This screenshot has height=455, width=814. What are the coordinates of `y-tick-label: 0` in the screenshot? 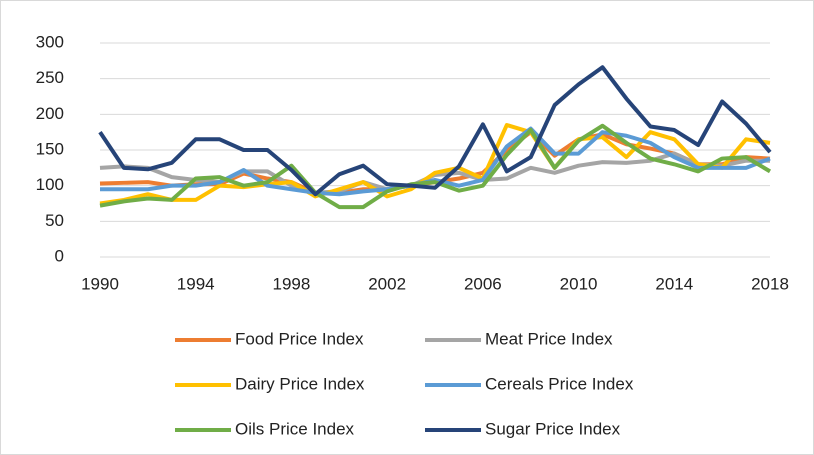 It's located at (59, 255).